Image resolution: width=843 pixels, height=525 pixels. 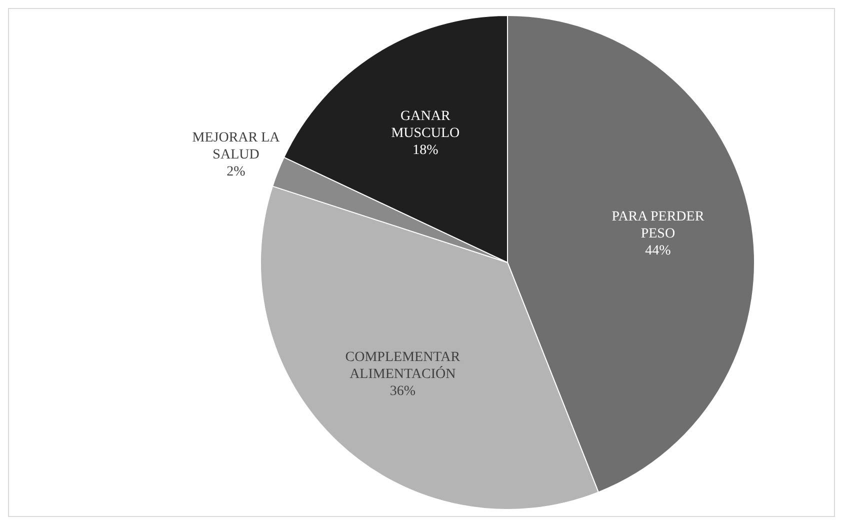 I want to click on slice-label: MEJORAR LA SALUD, so click(x=236, y=146).